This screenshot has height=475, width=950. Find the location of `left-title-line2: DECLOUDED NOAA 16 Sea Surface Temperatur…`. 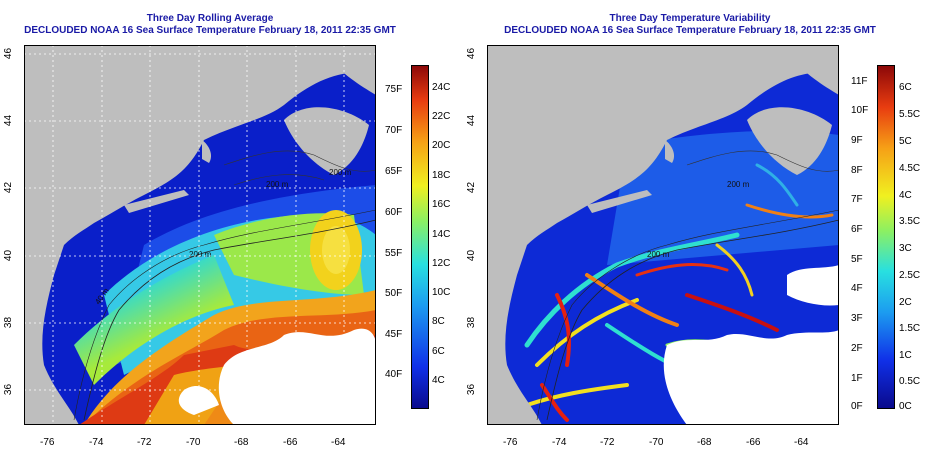

left-title-line2: DECLOUDED NOAA 16 Sea Surface Temperatur… is located at coordinates (210, 30).